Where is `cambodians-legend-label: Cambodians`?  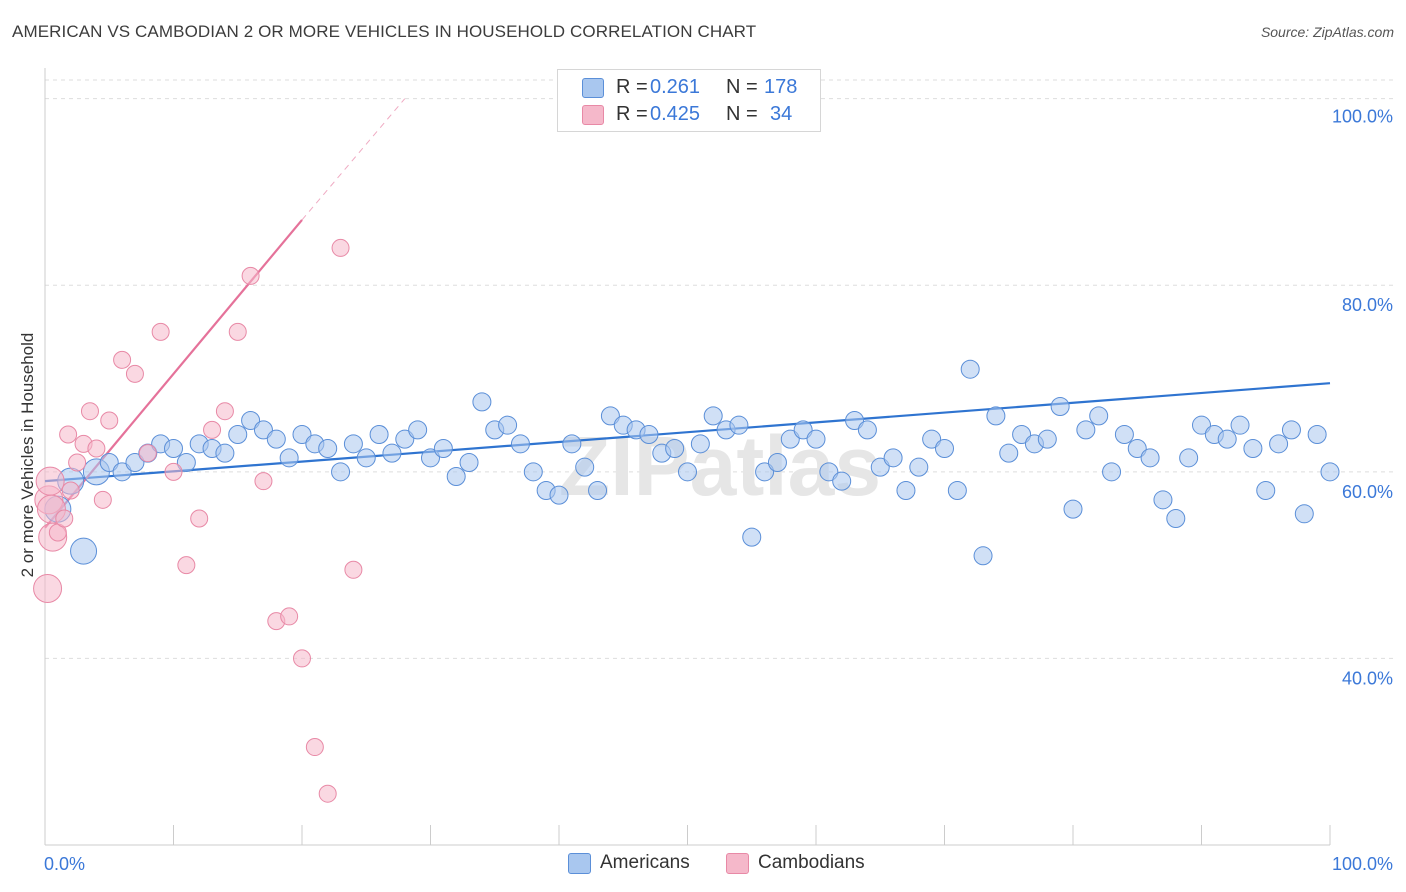
cambodians-legend-label: Cambodians is located at coordinates (811, 862).